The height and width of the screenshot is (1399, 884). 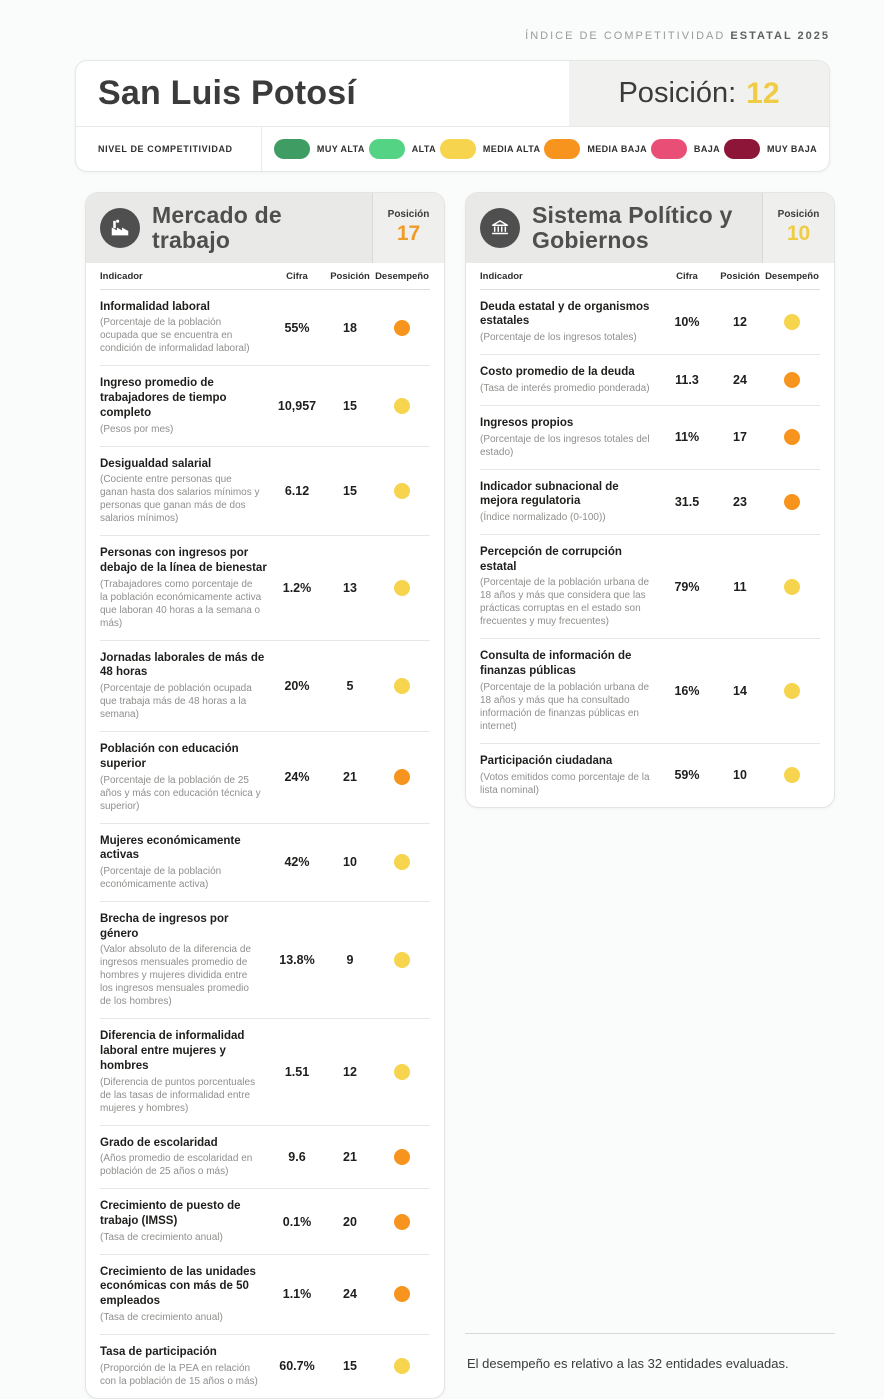 I want to click on indicator-value: 31.5, so click(x=687, y=501).